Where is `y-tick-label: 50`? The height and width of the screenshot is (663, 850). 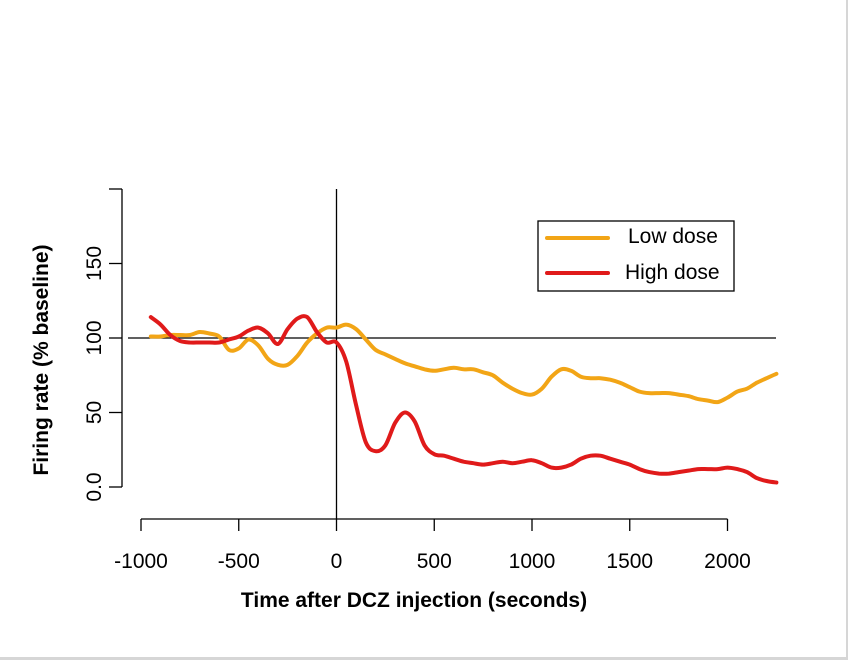
y-tick-label: 50 is located at coordinates (94, 412).